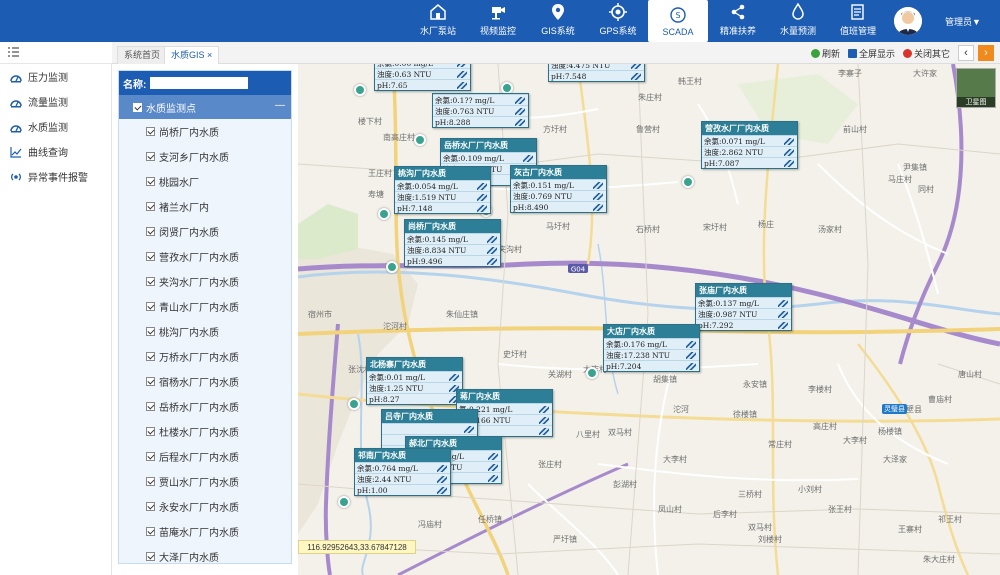 Image resolution: width=1000 pixels, height=575 pixels. What do you see at coordinates (205, 306) in the screenshot?
I see `tree-item: 青山水厂厂内水质` at bounding box center [205, 306].